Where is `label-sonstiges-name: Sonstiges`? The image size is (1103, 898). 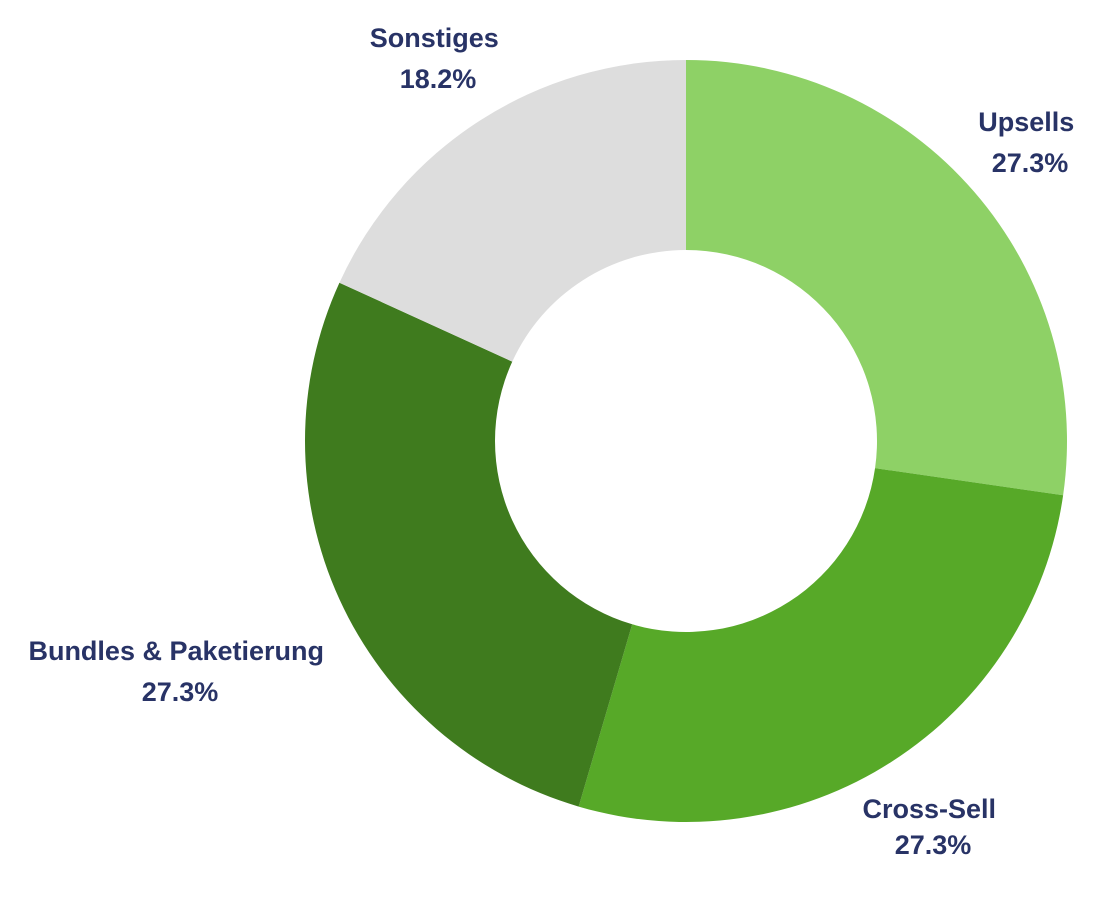
label-sonstiges-name: Sonstiges is located at coordinates (434, 38).